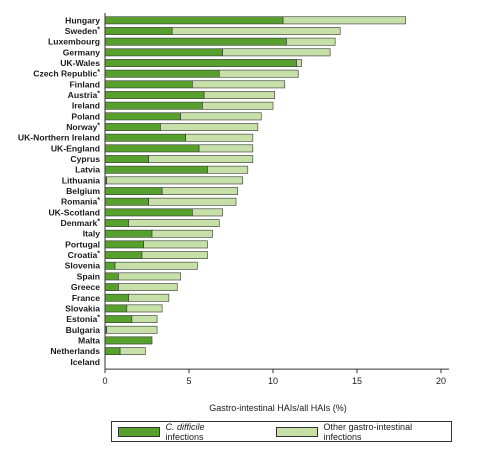  What do you see at coordinates (81, 52) in the screenshot?
I see `category-label-germany: Germany` at bounding box center [81, 52].